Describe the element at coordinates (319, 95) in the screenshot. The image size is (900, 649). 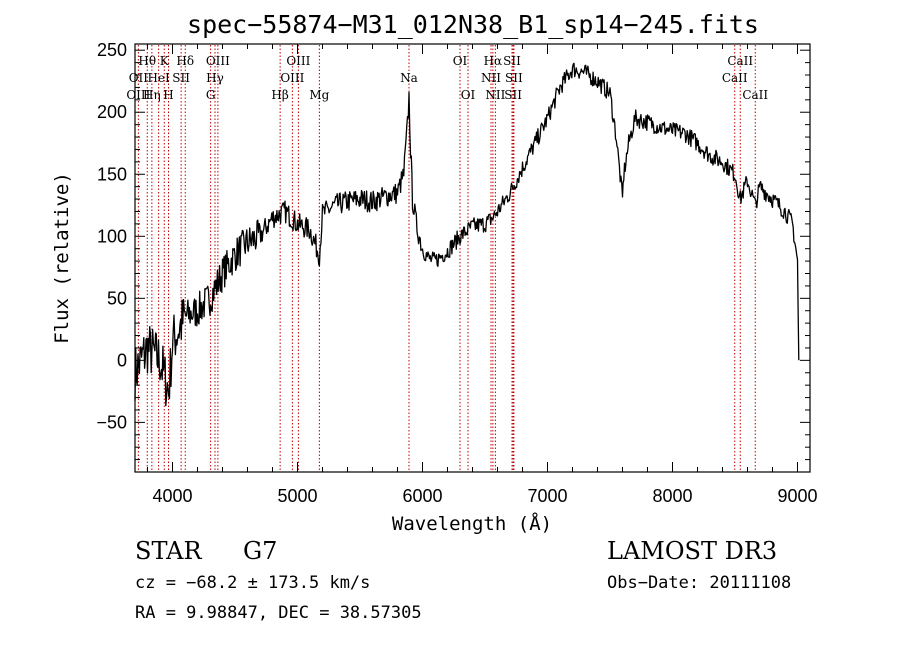
I see `spectral-line-label: Mg` at that location.